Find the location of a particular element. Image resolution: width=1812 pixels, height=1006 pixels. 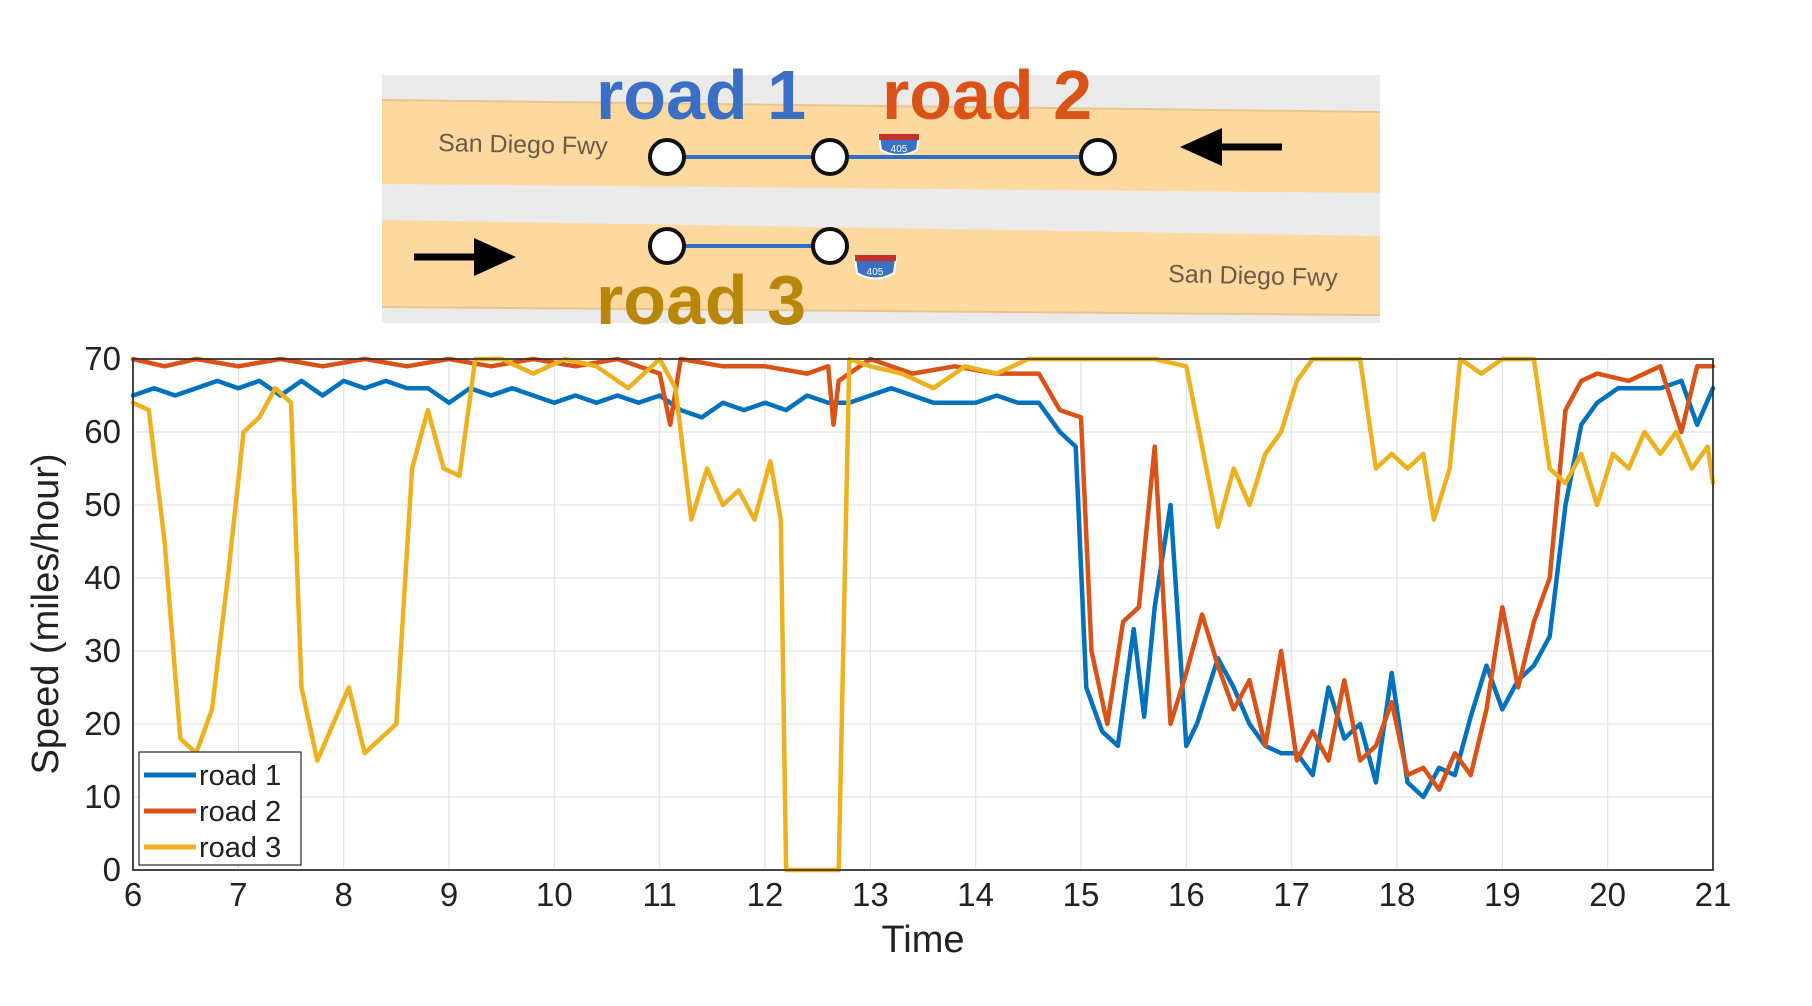

interstate-shield-top: 405 is located at coordinates (899, 145).